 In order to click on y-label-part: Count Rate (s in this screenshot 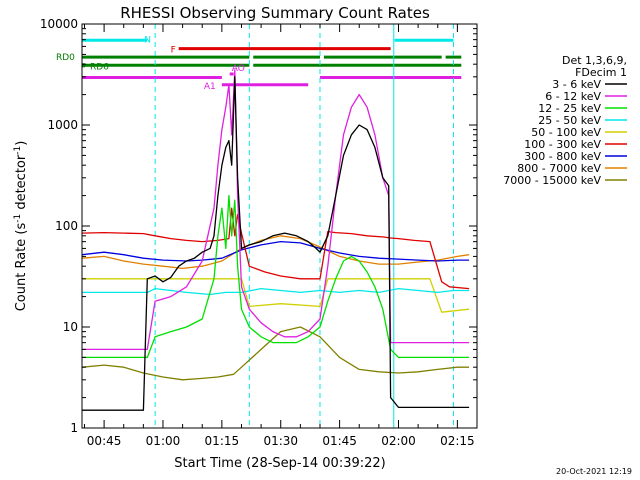, I will do `click(21, 267)`.